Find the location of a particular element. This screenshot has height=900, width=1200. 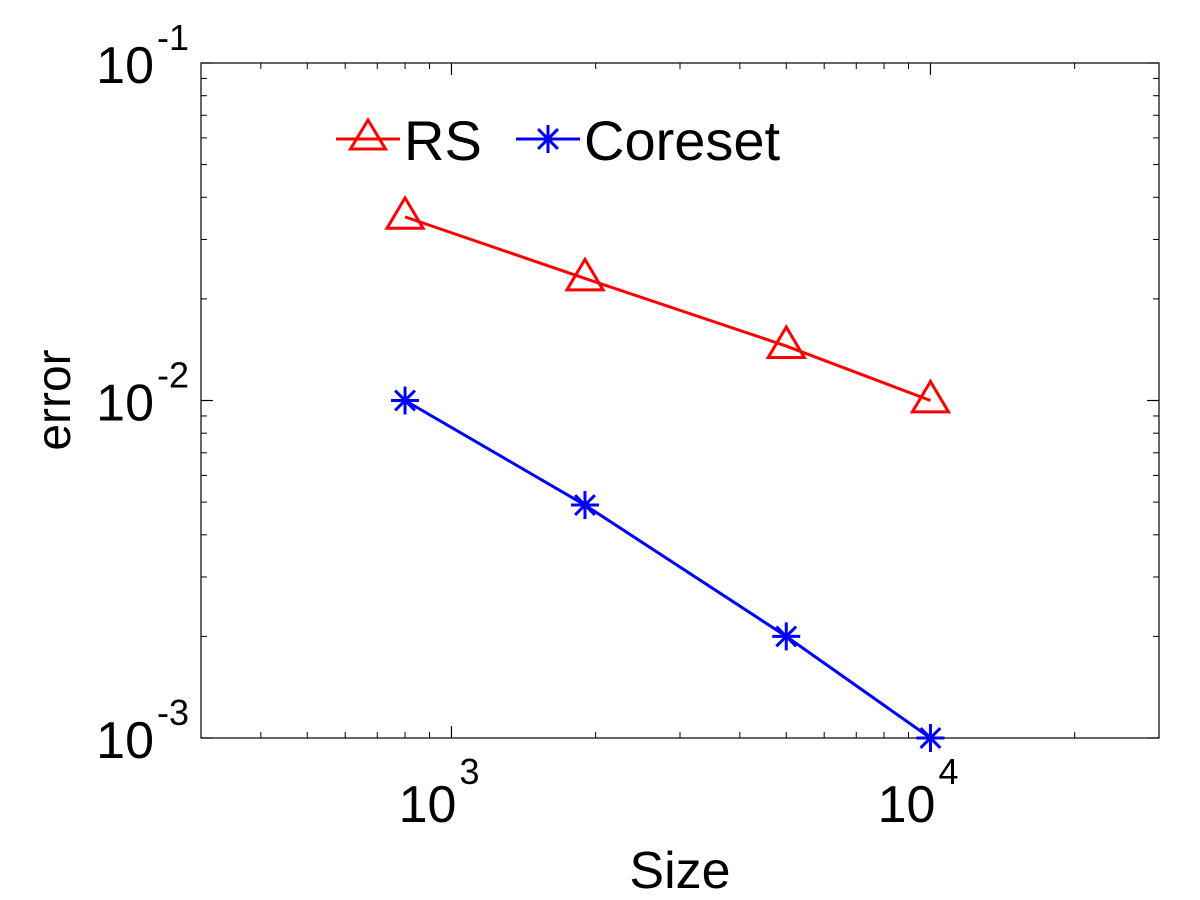

y-tick-label: 10 -3 is located at coordinates (142, 731).